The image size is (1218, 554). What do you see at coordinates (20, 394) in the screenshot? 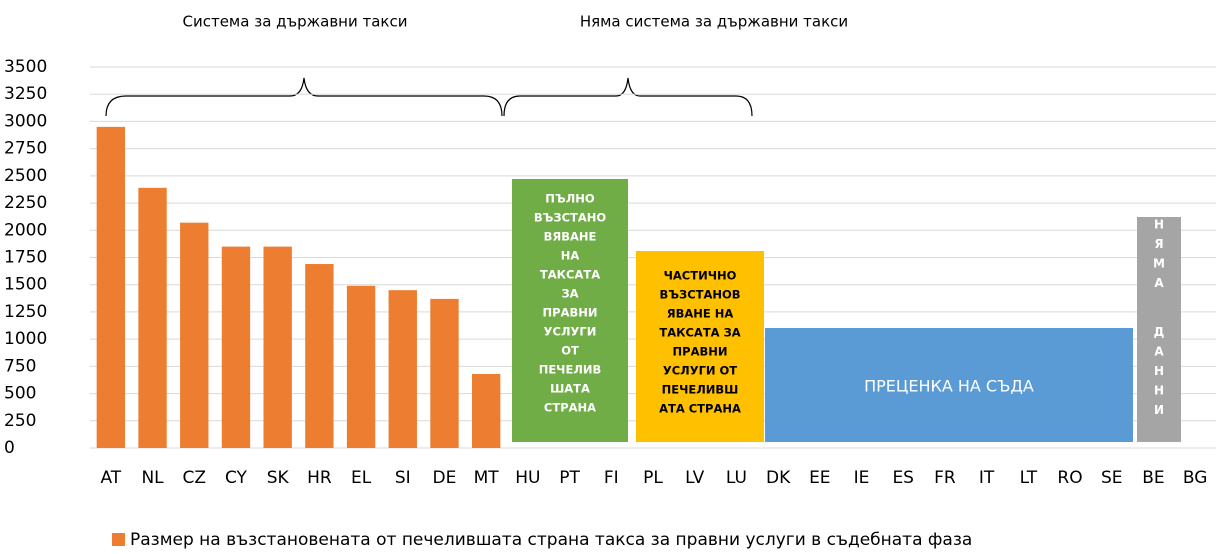
I see `y-tick-label: 500` at bounding box center [20, 394].